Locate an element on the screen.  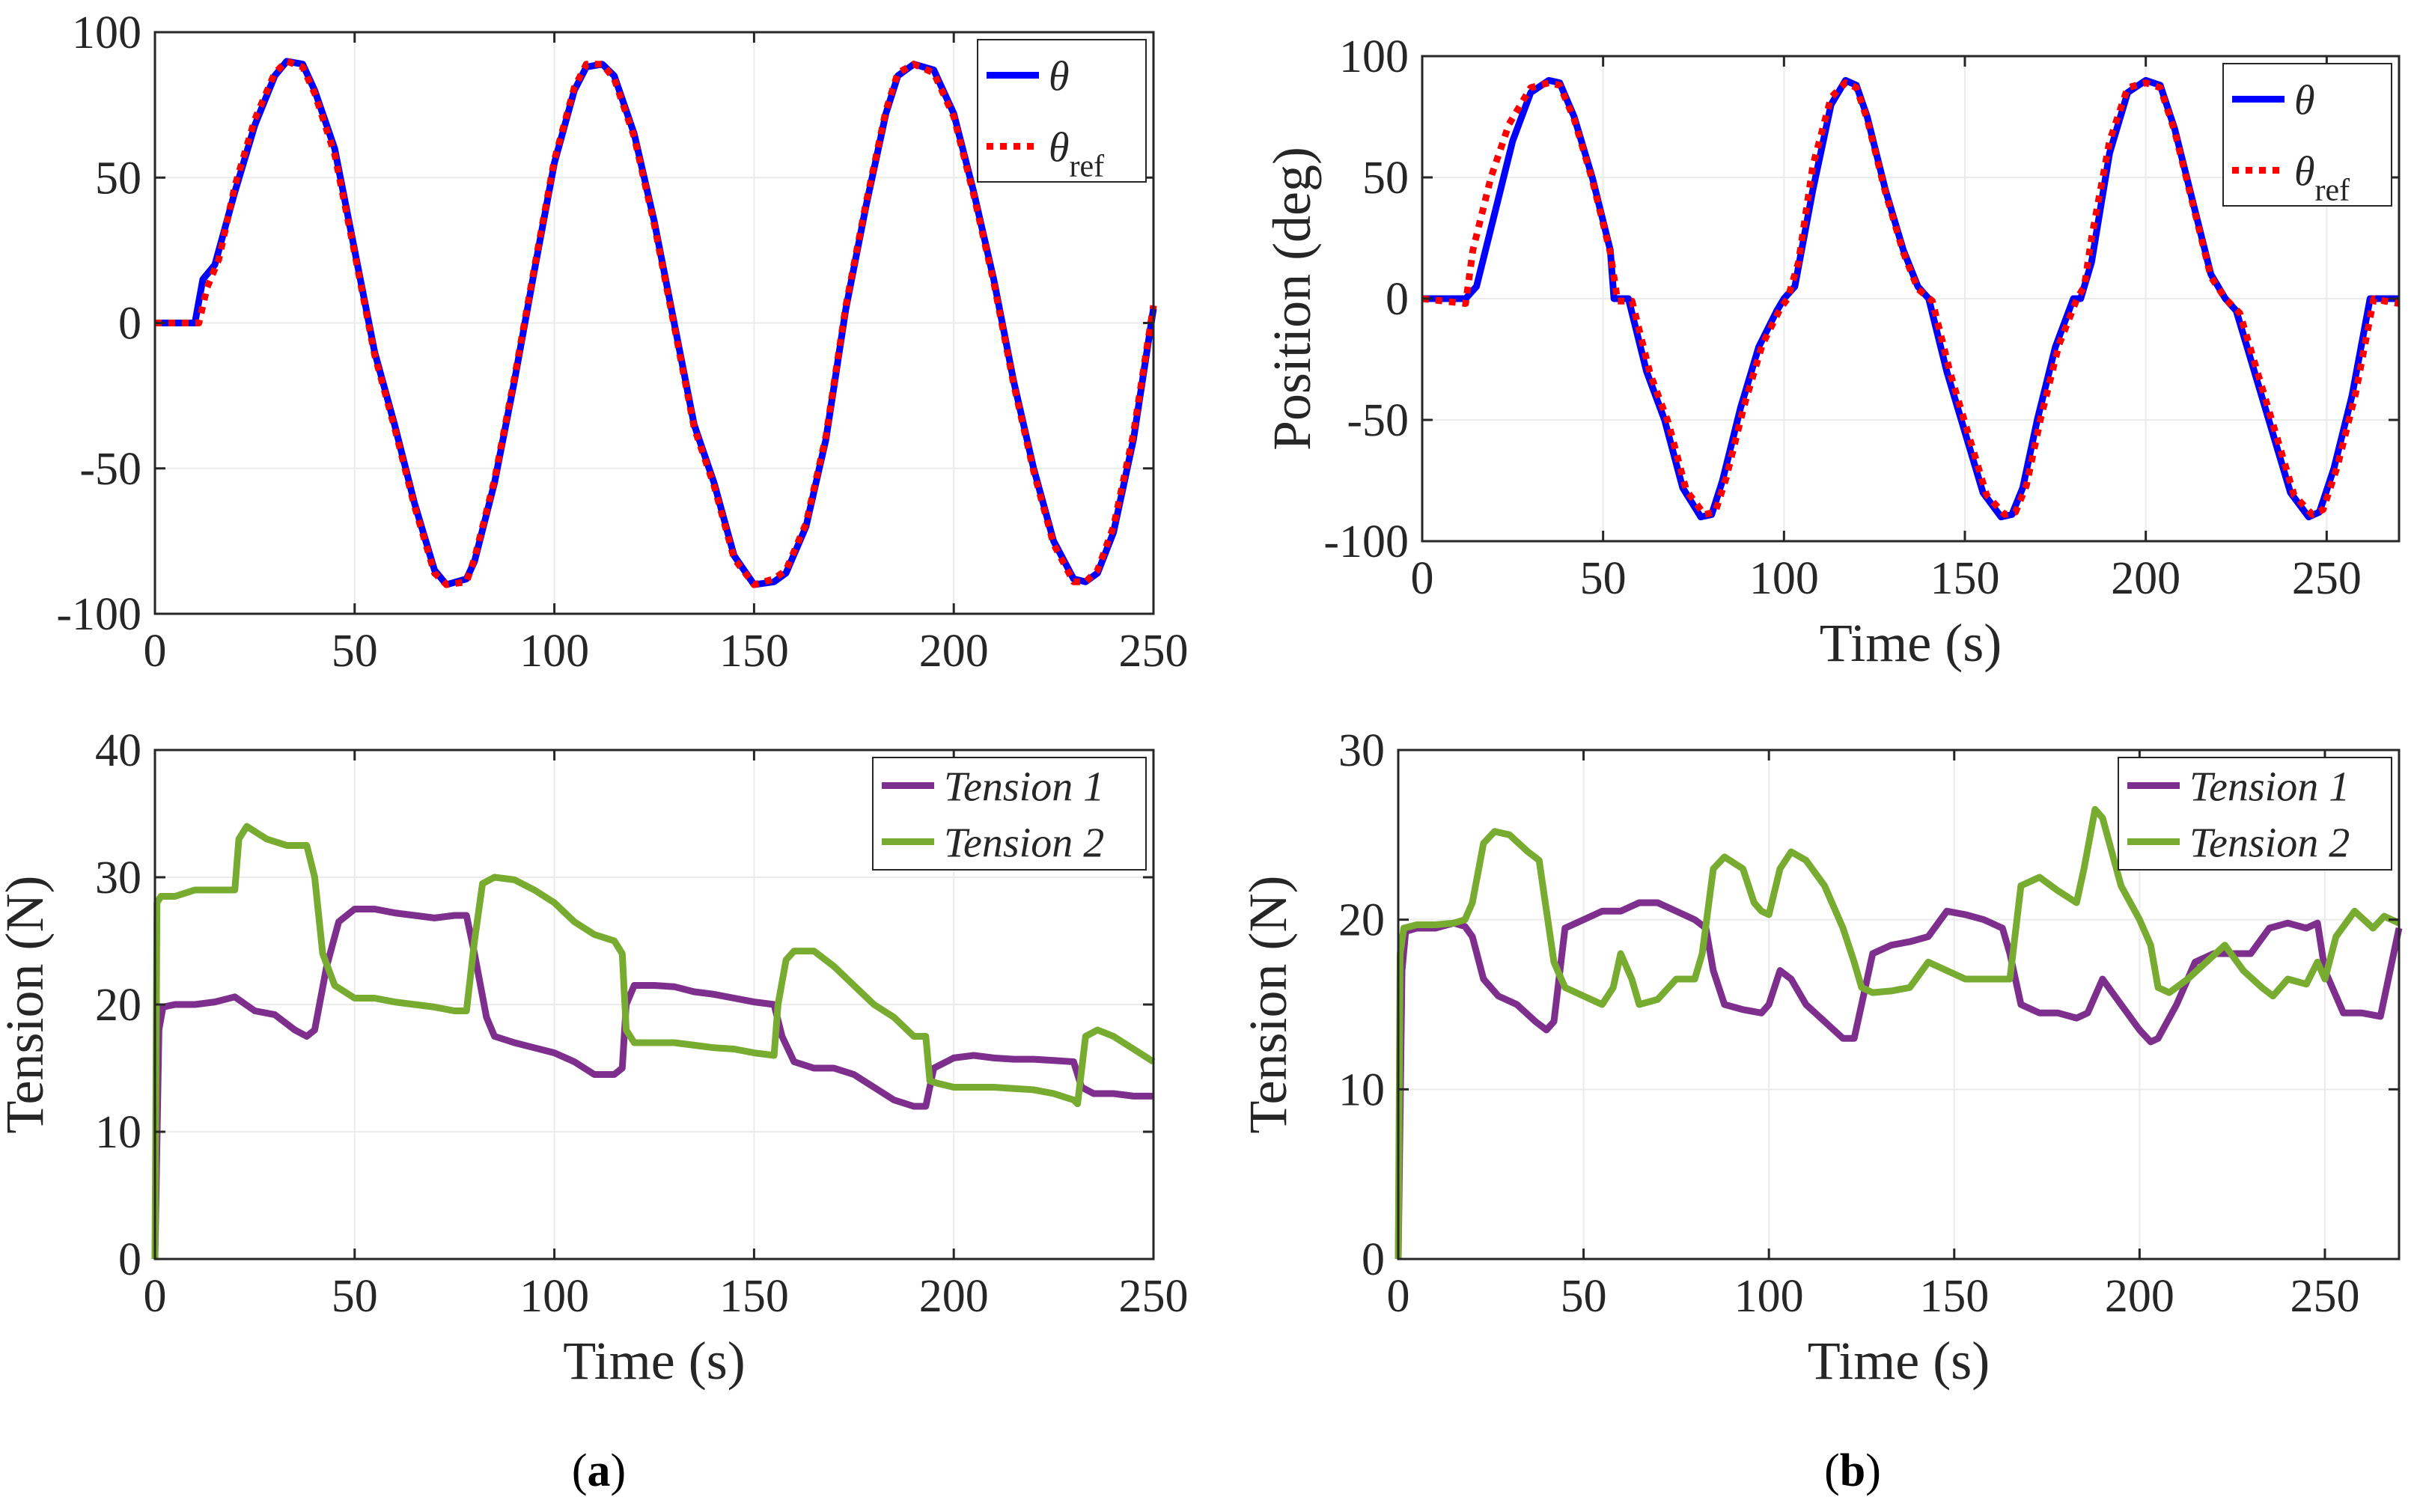
caption-a: (a) is located at coordinates (599, 1470).